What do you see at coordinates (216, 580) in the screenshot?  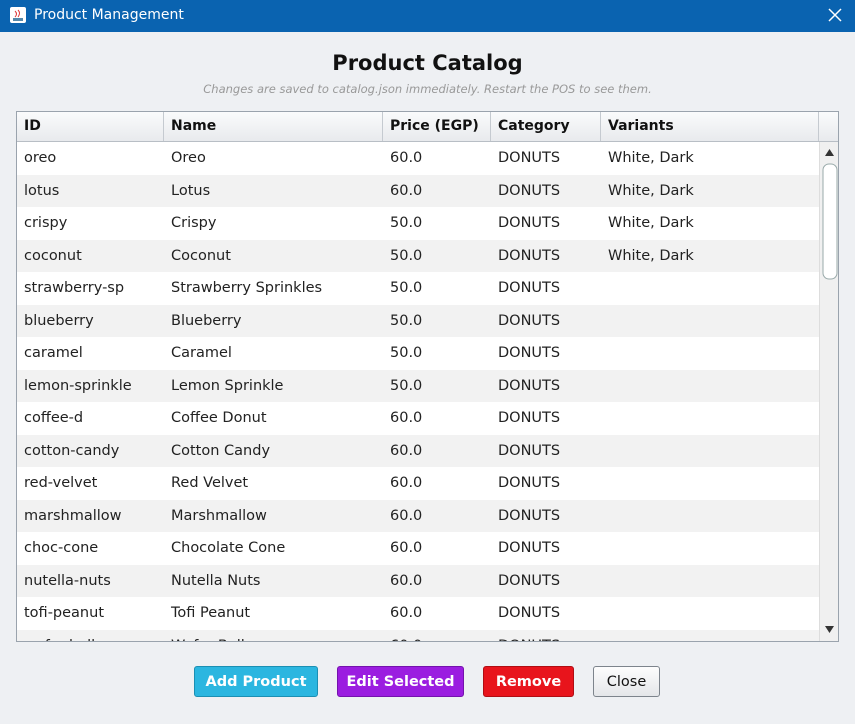 I see `cell-name: Nutella Nuts` at bounding box center [216, 580].